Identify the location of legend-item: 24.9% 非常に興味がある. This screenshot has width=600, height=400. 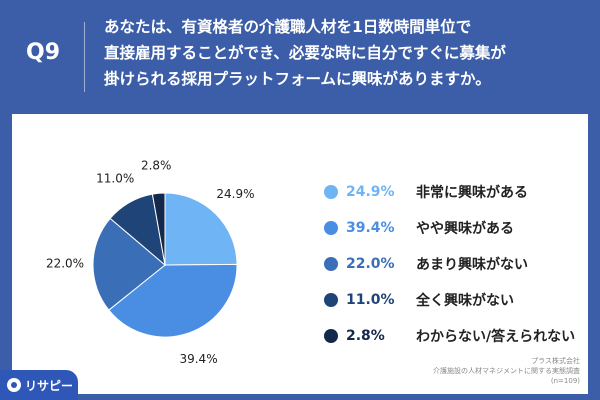
(454, 192).